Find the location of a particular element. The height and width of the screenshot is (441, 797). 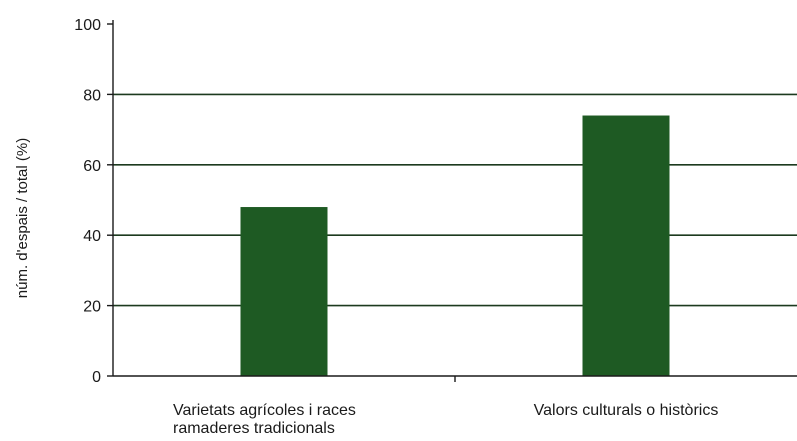

y-axis-title: núm. d'espais / total (%) is located at coordinates (22, 218).